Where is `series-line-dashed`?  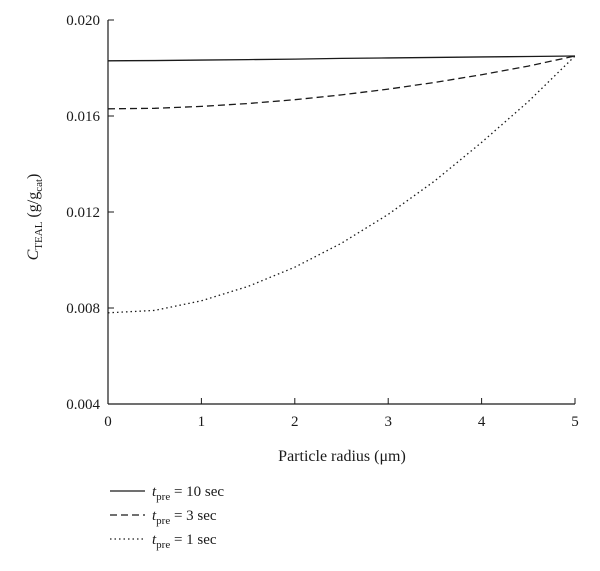 series-line-dashed is located at coordinates (341, 82).